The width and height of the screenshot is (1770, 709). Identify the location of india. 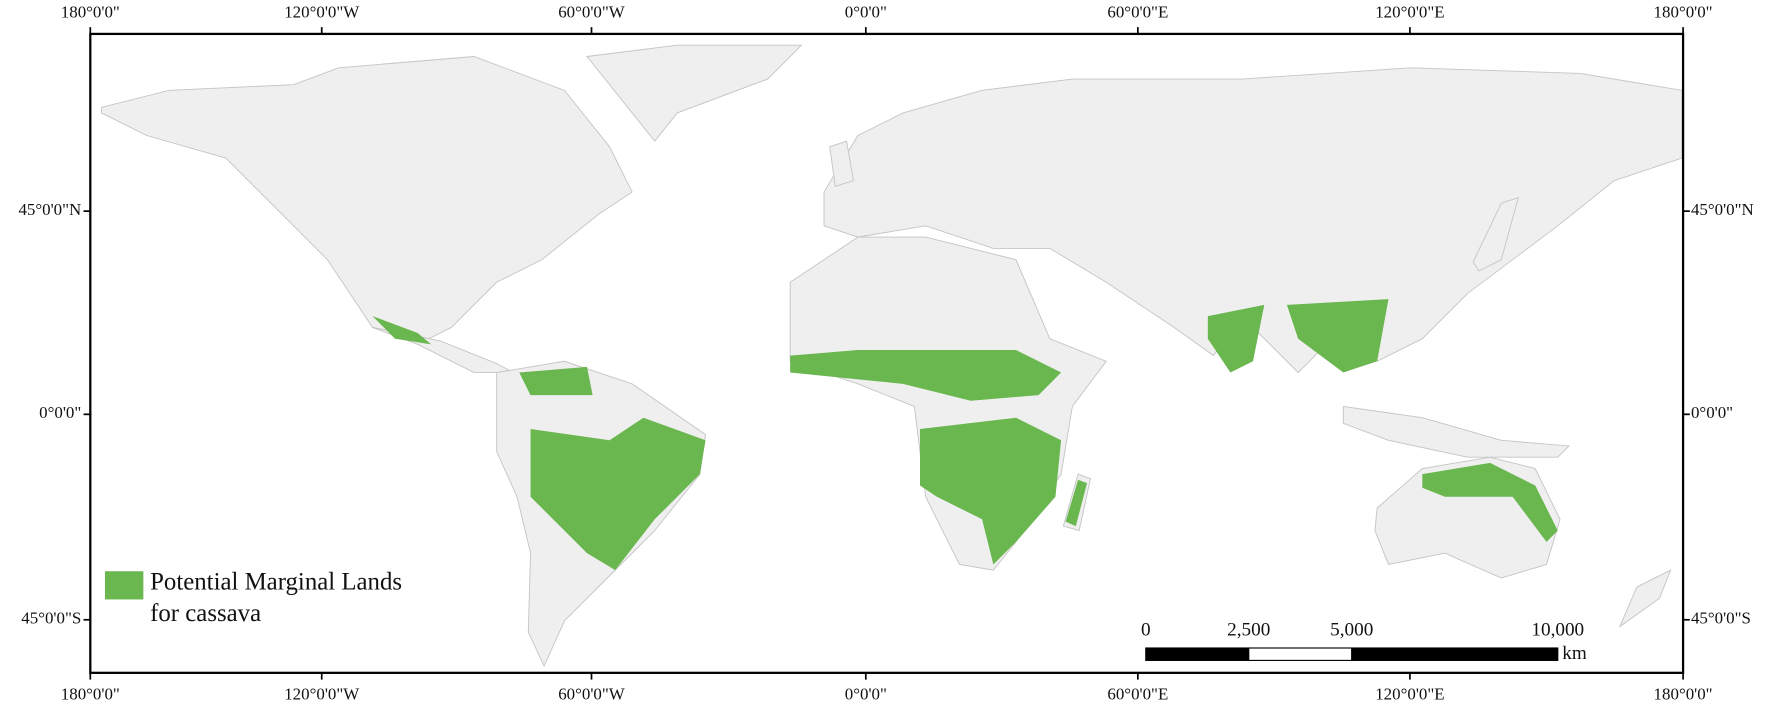
(1236, 338).